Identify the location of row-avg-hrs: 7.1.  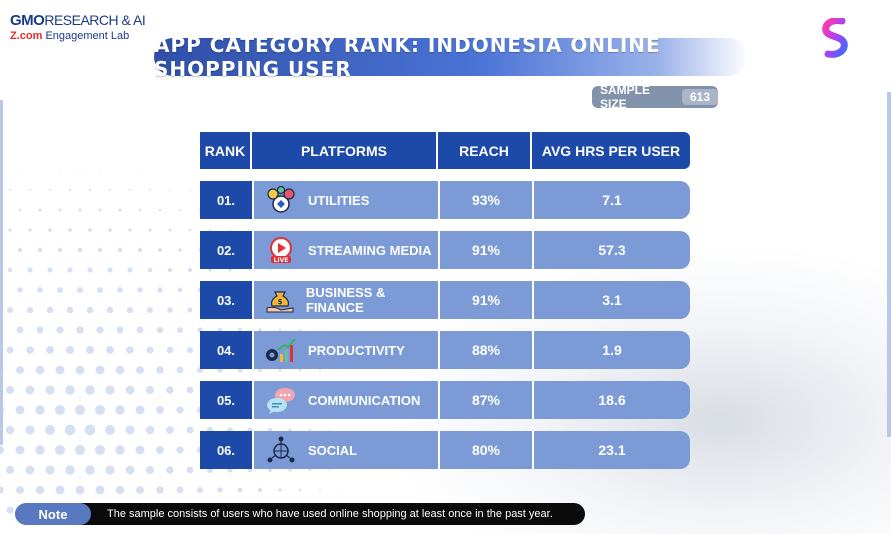
(611, 200).